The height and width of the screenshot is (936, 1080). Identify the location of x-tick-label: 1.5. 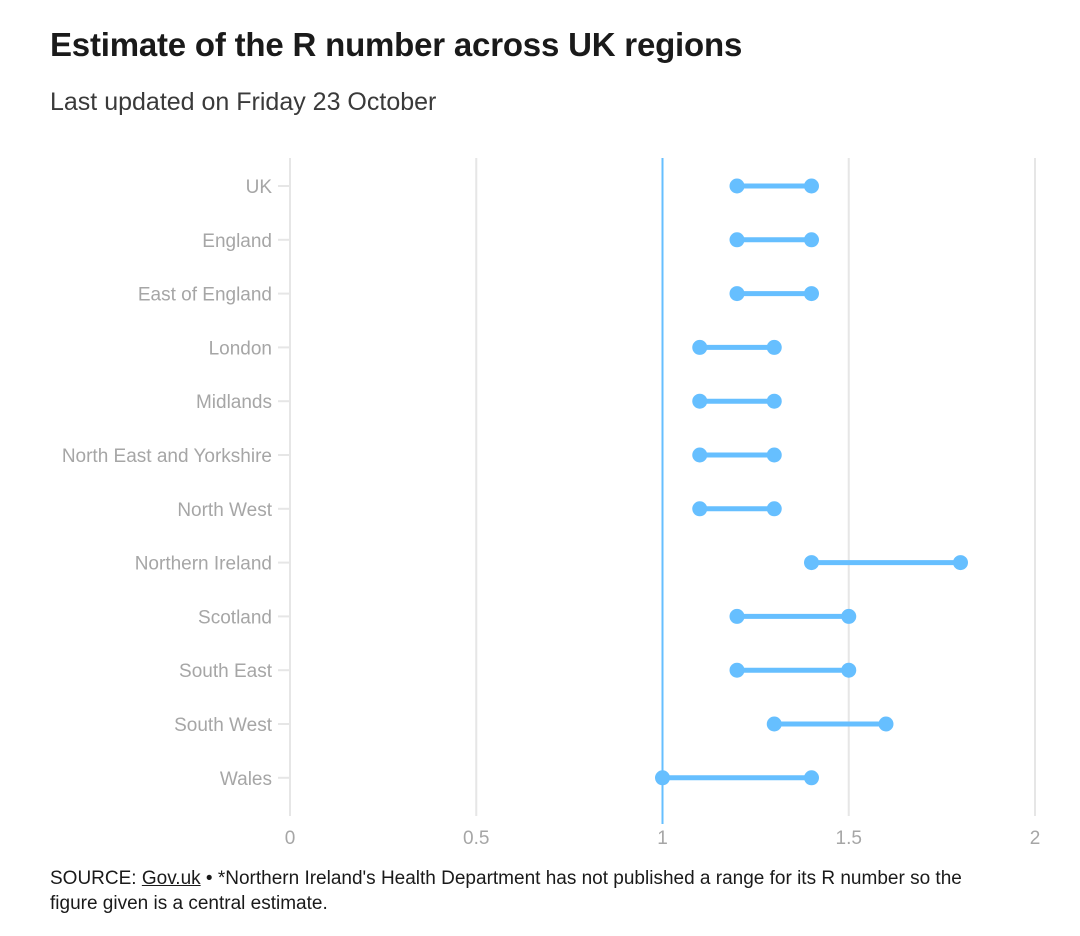
(849, 838).